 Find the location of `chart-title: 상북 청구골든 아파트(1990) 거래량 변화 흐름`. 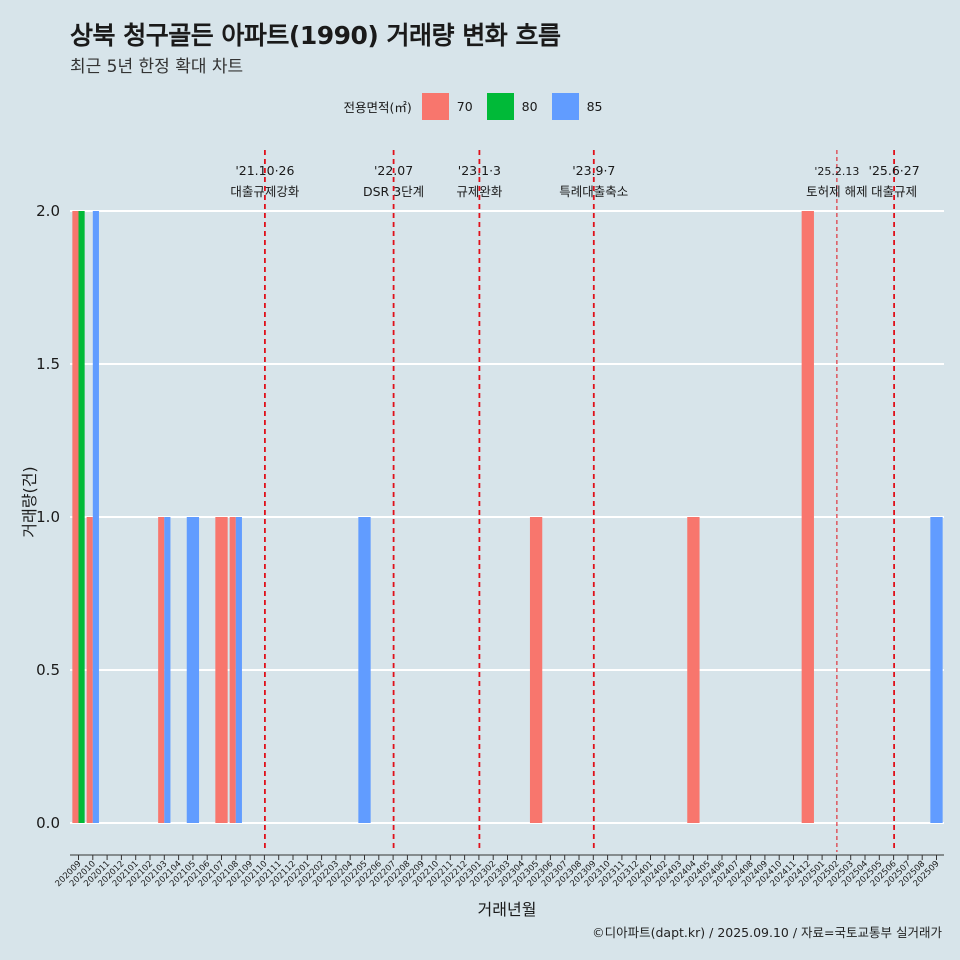

chart-title: 상북 청구골든 아파트(1990) 거래량 변화 흐름 is located at coordinates (315, 35).